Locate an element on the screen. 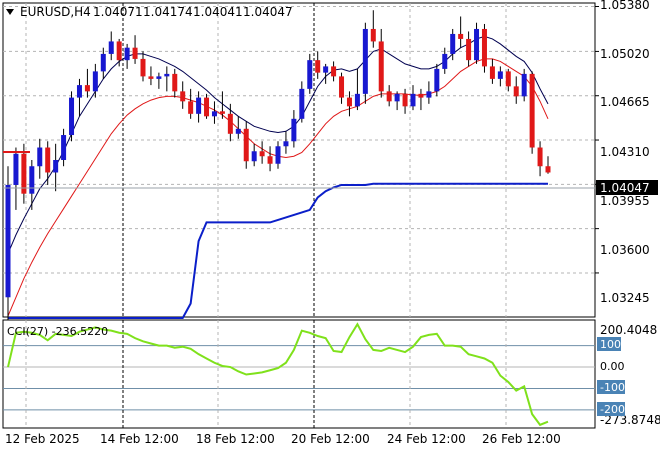  symbol-label: EURUSD,H4 is located at coordinates (55, 12).